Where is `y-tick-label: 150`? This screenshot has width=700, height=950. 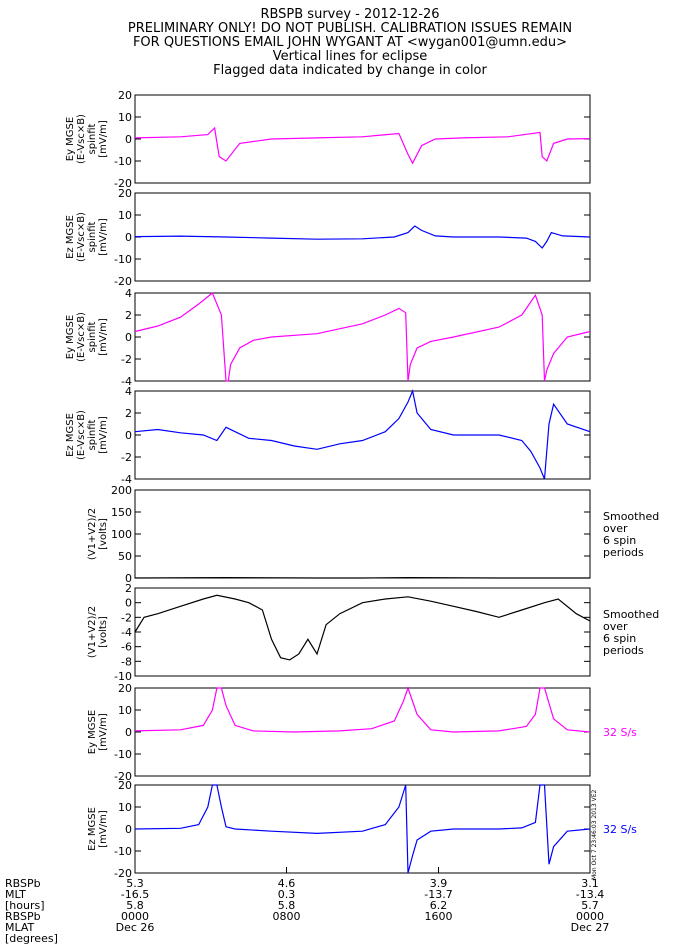 y-tick-label: 150 is located at coordinates (121, 512).